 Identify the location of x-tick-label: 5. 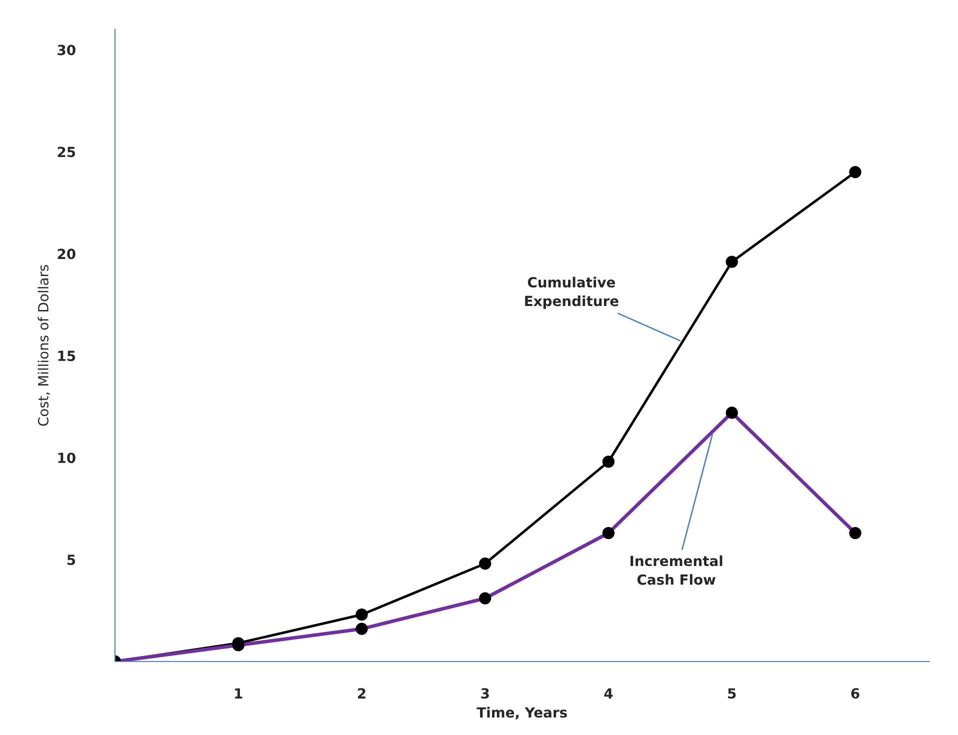
(732, 693).